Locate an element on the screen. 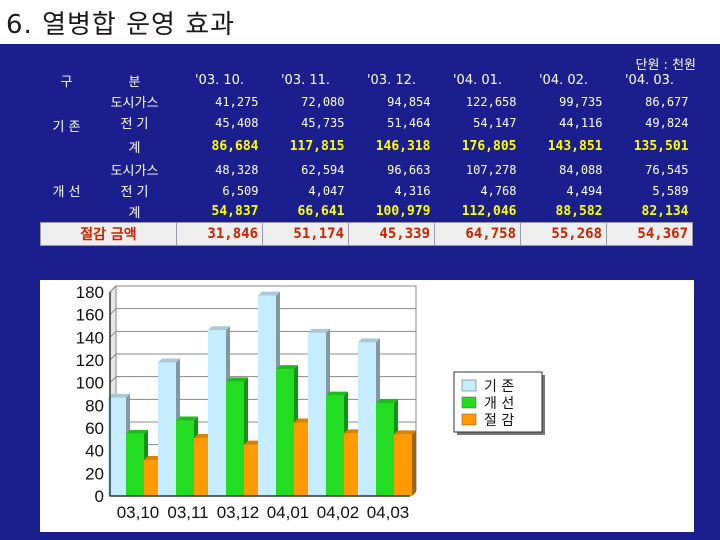 The image size is (720, 540). x-tick-label: 04,01 is located at coordinates (288, 512).